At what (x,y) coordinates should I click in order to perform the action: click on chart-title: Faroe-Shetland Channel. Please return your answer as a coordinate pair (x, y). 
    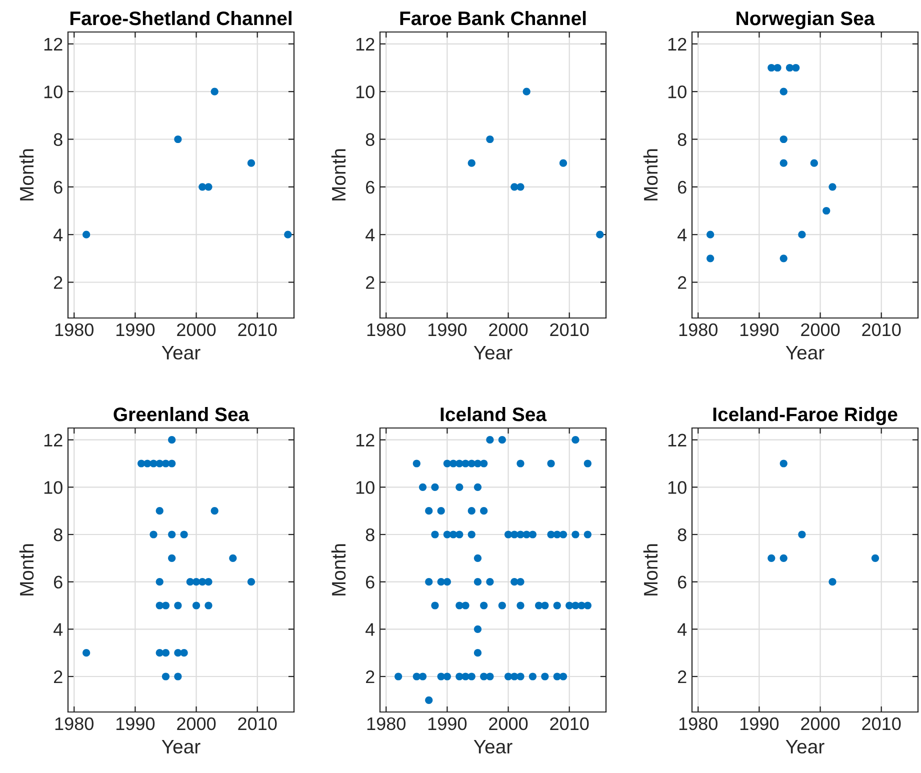
    Looking at the image, I should click on (181, 18).